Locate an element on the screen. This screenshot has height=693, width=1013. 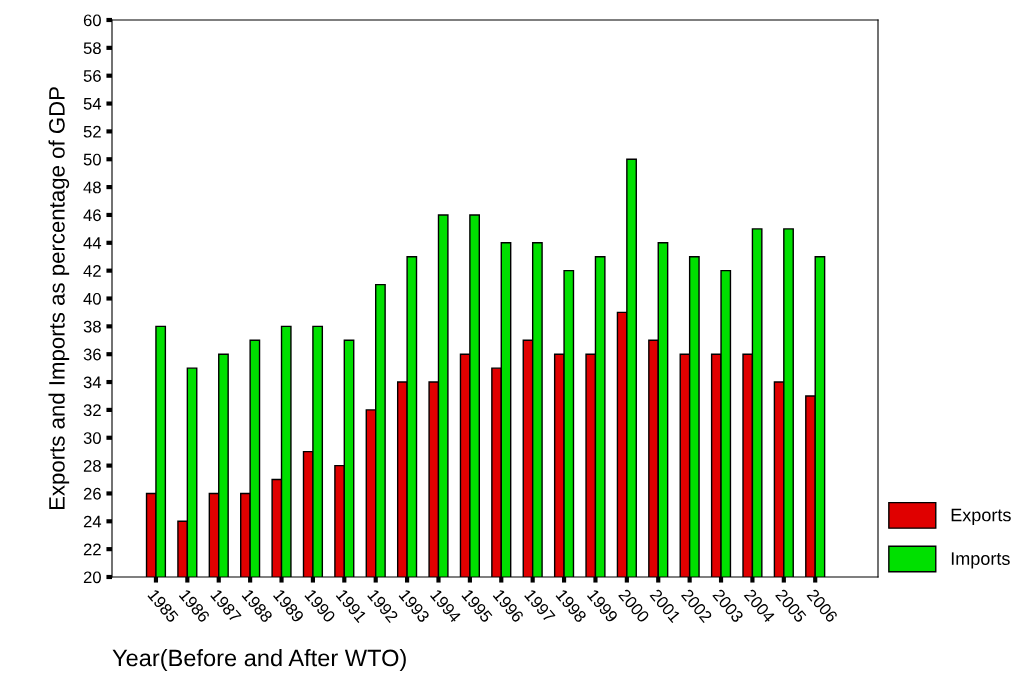
y-tick-label: 58 is located at coordinates (92, 48).